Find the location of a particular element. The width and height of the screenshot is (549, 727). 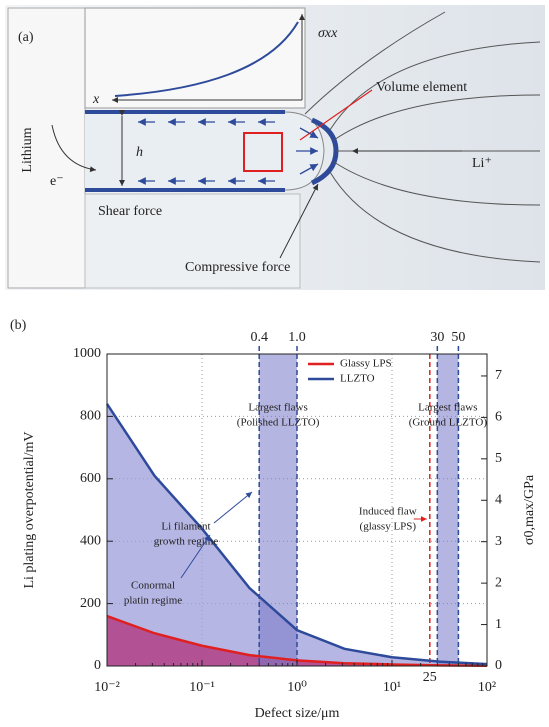

y-tick-label: 0 is located at coordinates (97, 665).